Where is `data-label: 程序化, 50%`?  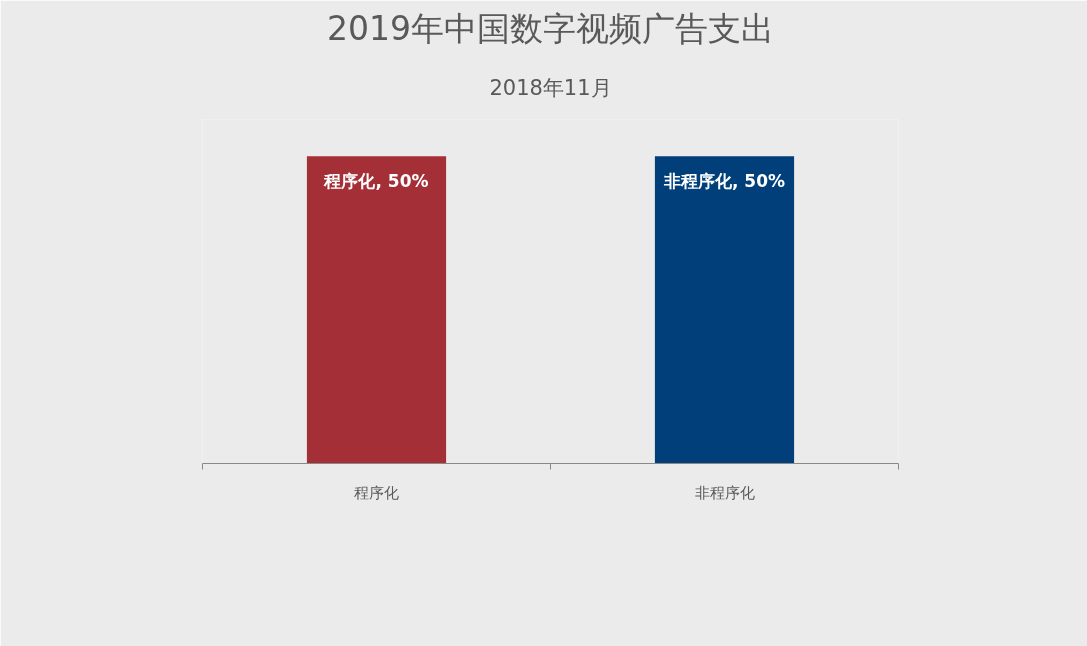
data-label: 程序化, 50% is located at coordinates (376, 181).